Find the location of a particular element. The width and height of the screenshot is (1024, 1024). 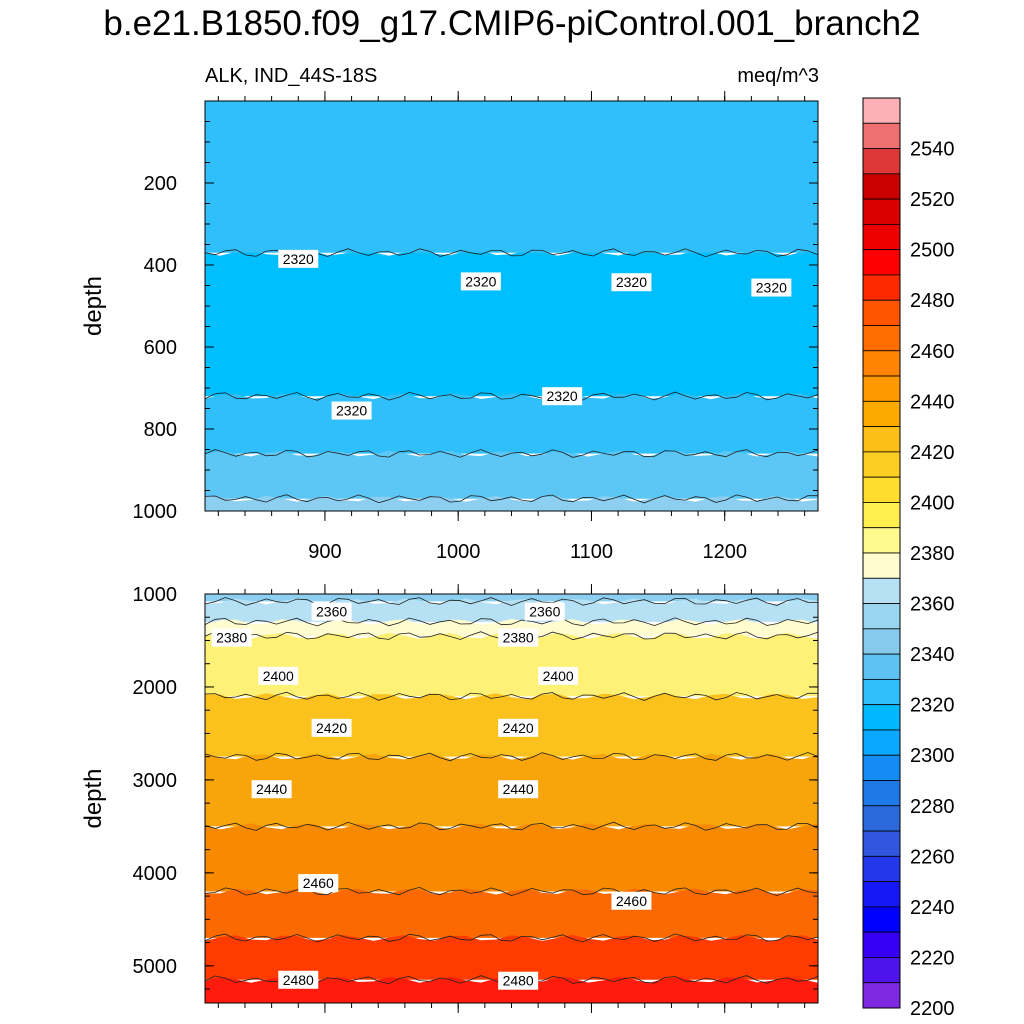

colorbar-label: 2540 is located at coordinates (932, 150).